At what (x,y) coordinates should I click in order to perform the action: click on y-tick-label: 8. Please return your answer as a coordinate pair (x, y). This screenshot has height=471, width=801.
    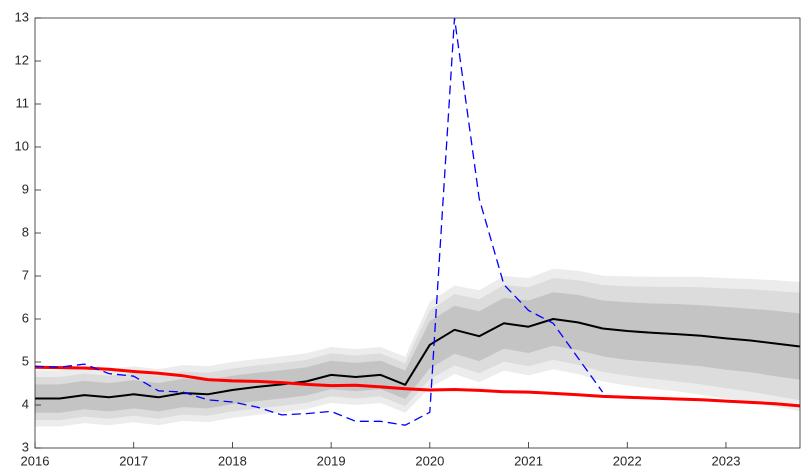
    Looking at the image, I should click on (25, 231).